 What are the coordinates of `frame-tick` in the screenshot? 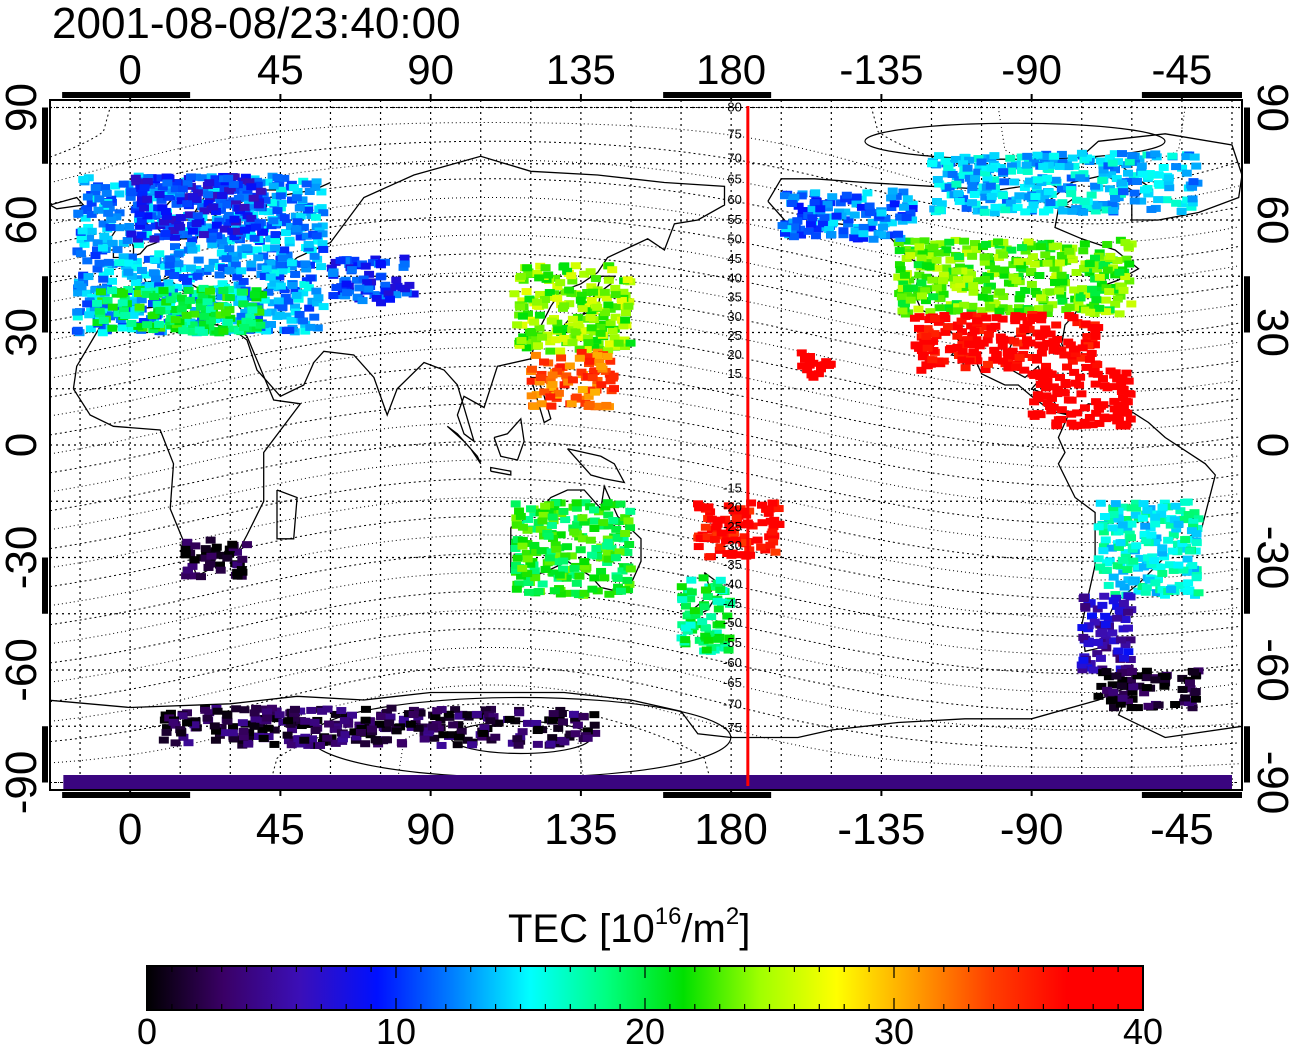 It's located at (1031, 793).